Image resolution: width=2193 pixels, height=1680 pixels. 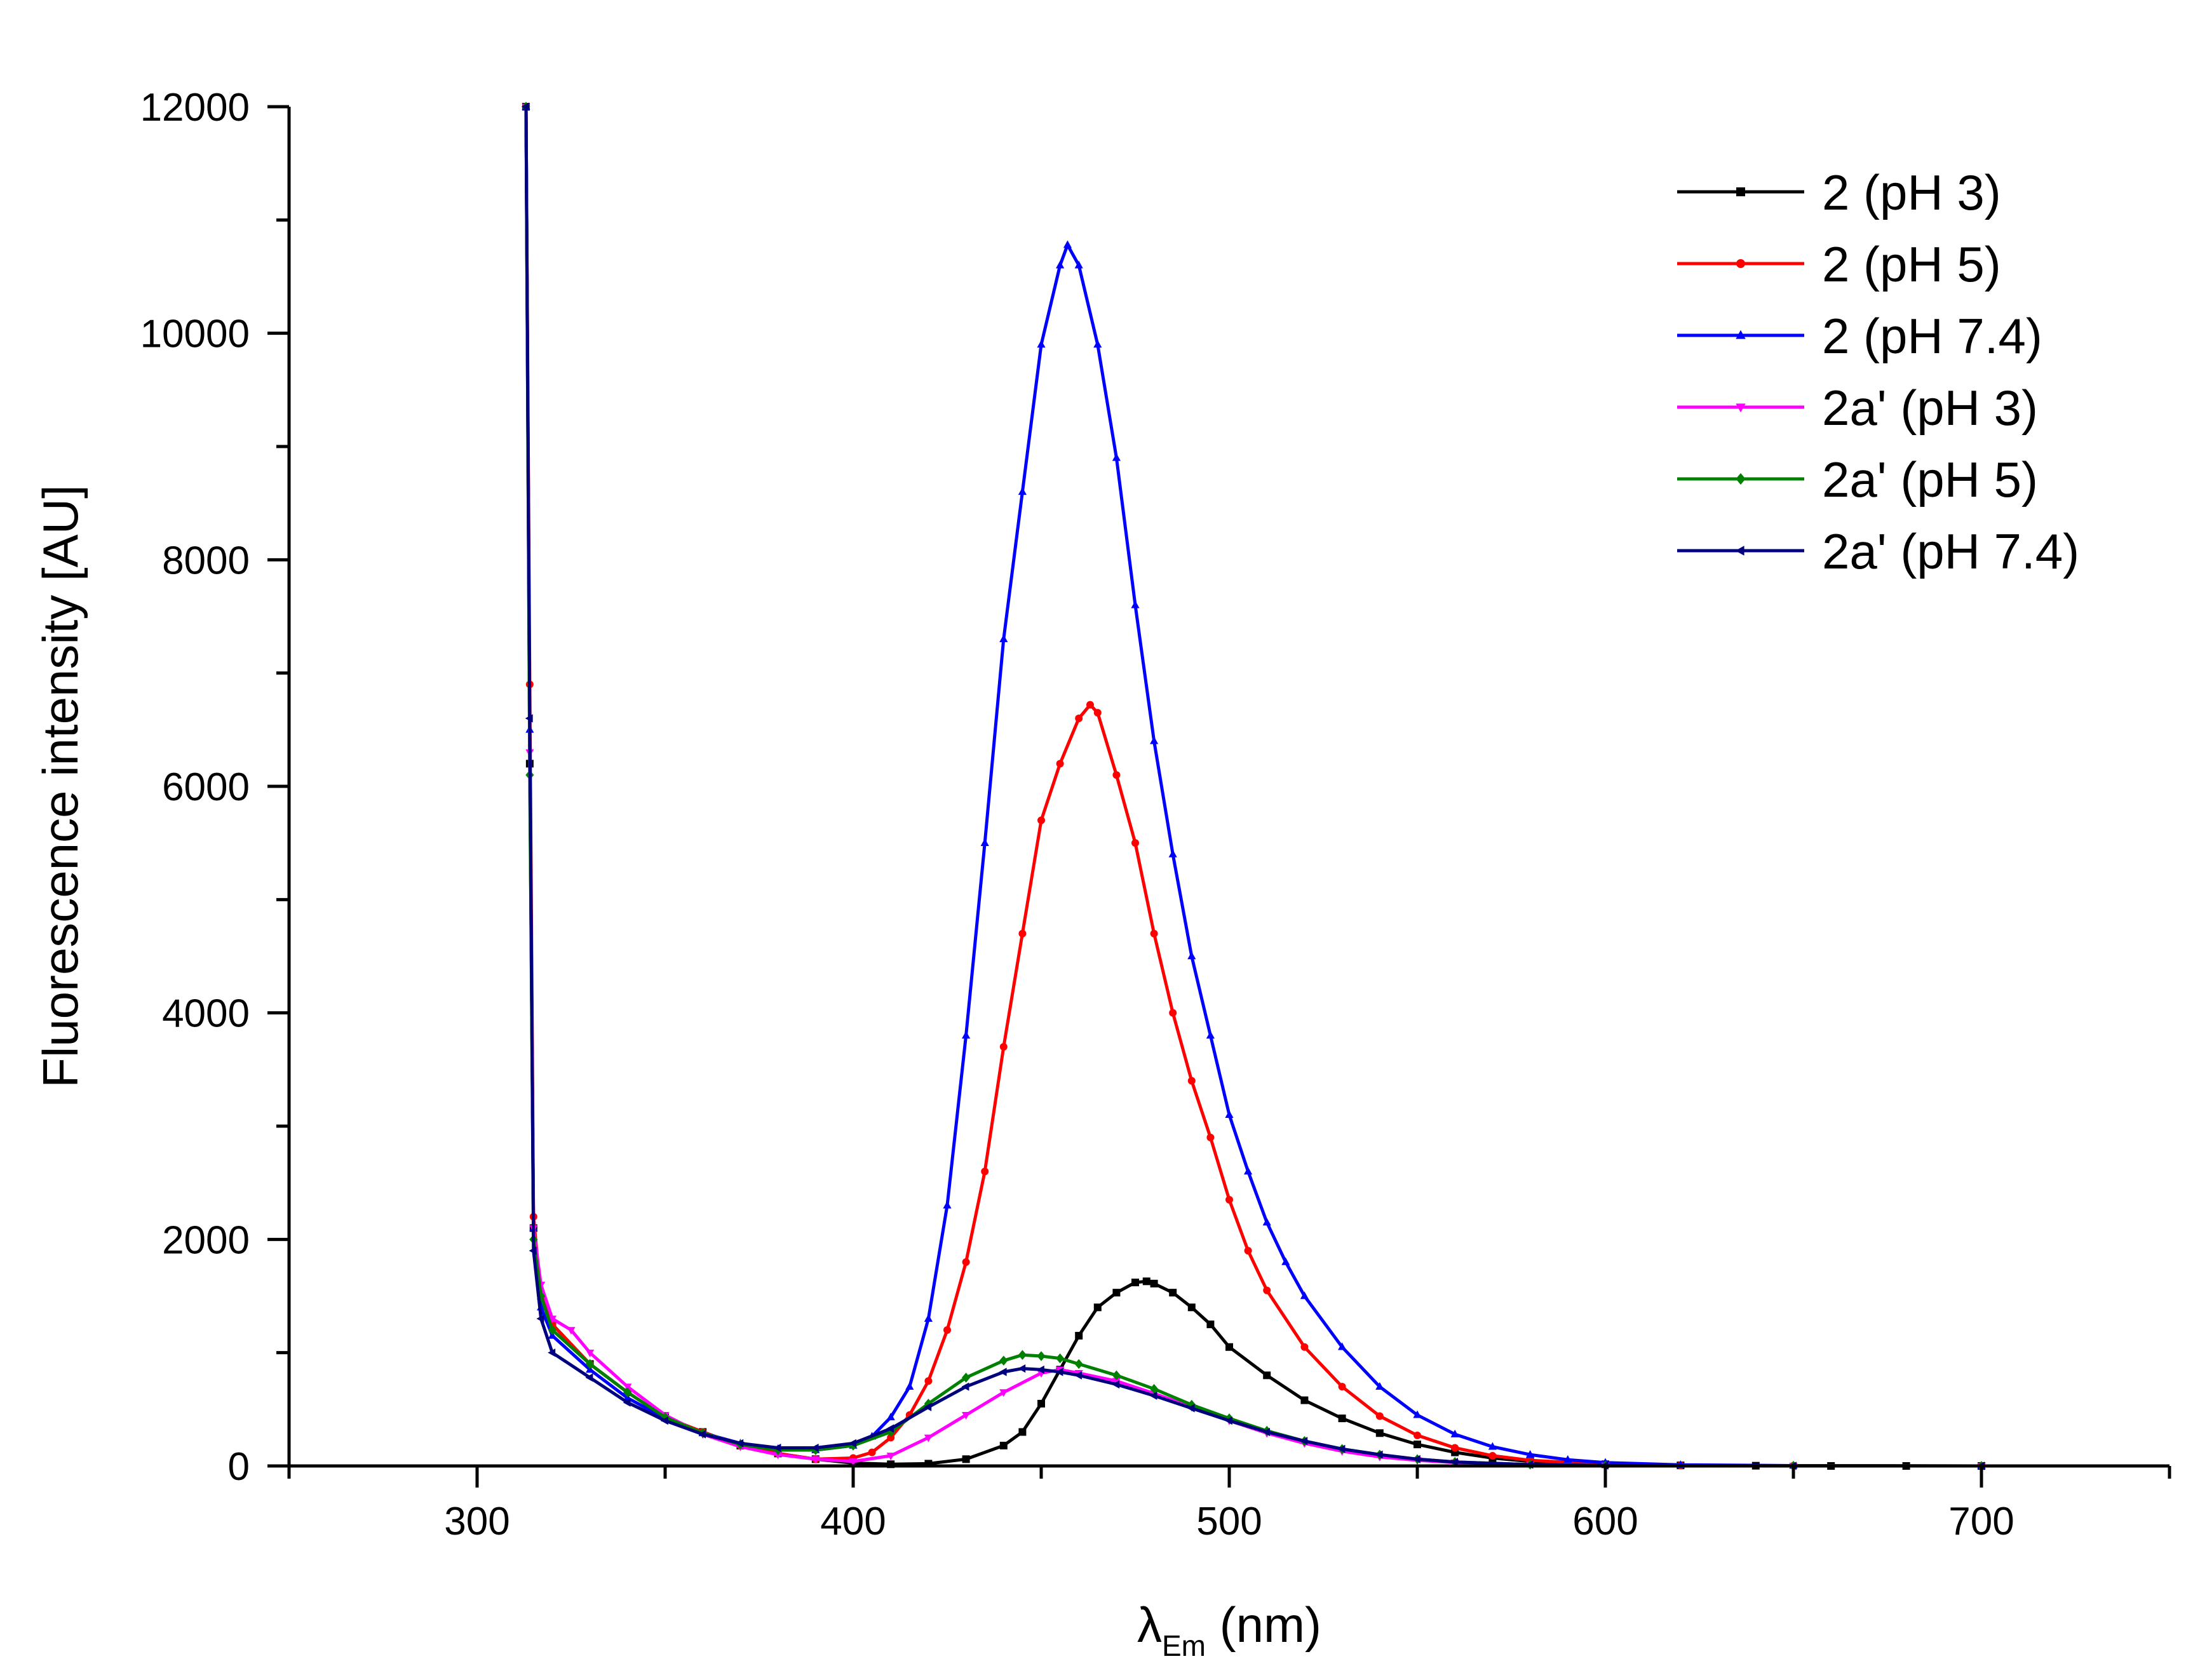 I want to click on y-tick-label: 12000, so click(x=195, y=108).